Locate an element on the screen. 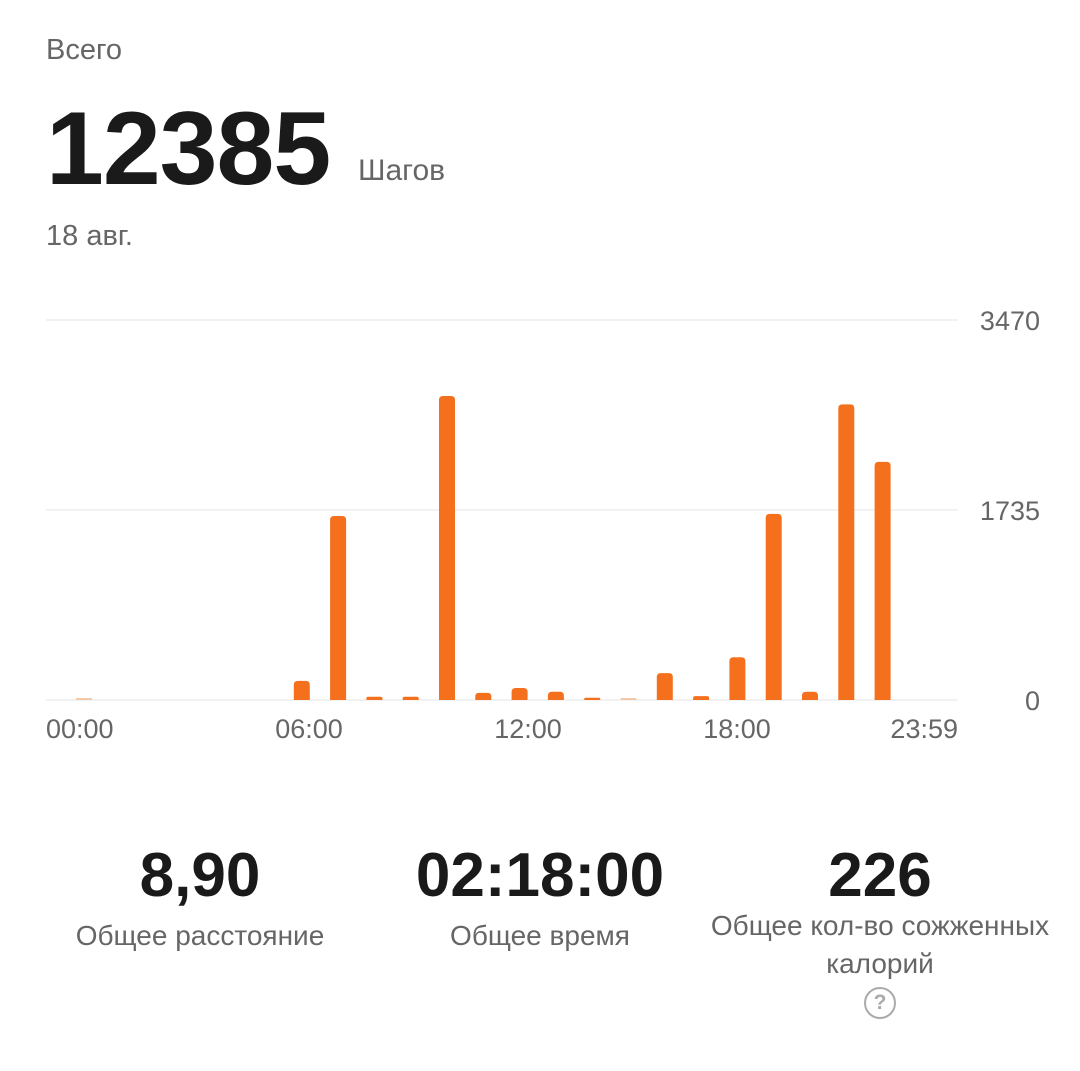 The height and width of the screenshot is (1071, 1080). y-tick-label: 3470 is located at coordinates (1010, 321).